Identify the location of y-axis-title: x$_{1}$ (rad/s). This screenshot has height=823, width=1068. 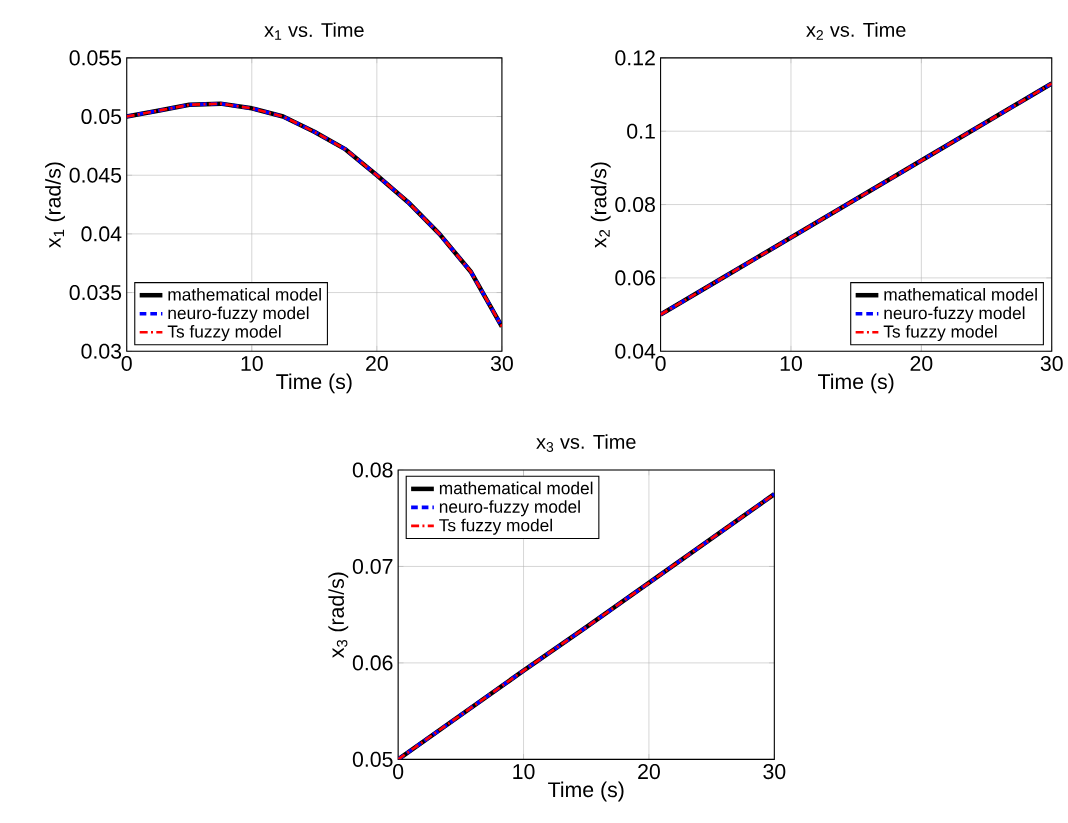
(55, 205).